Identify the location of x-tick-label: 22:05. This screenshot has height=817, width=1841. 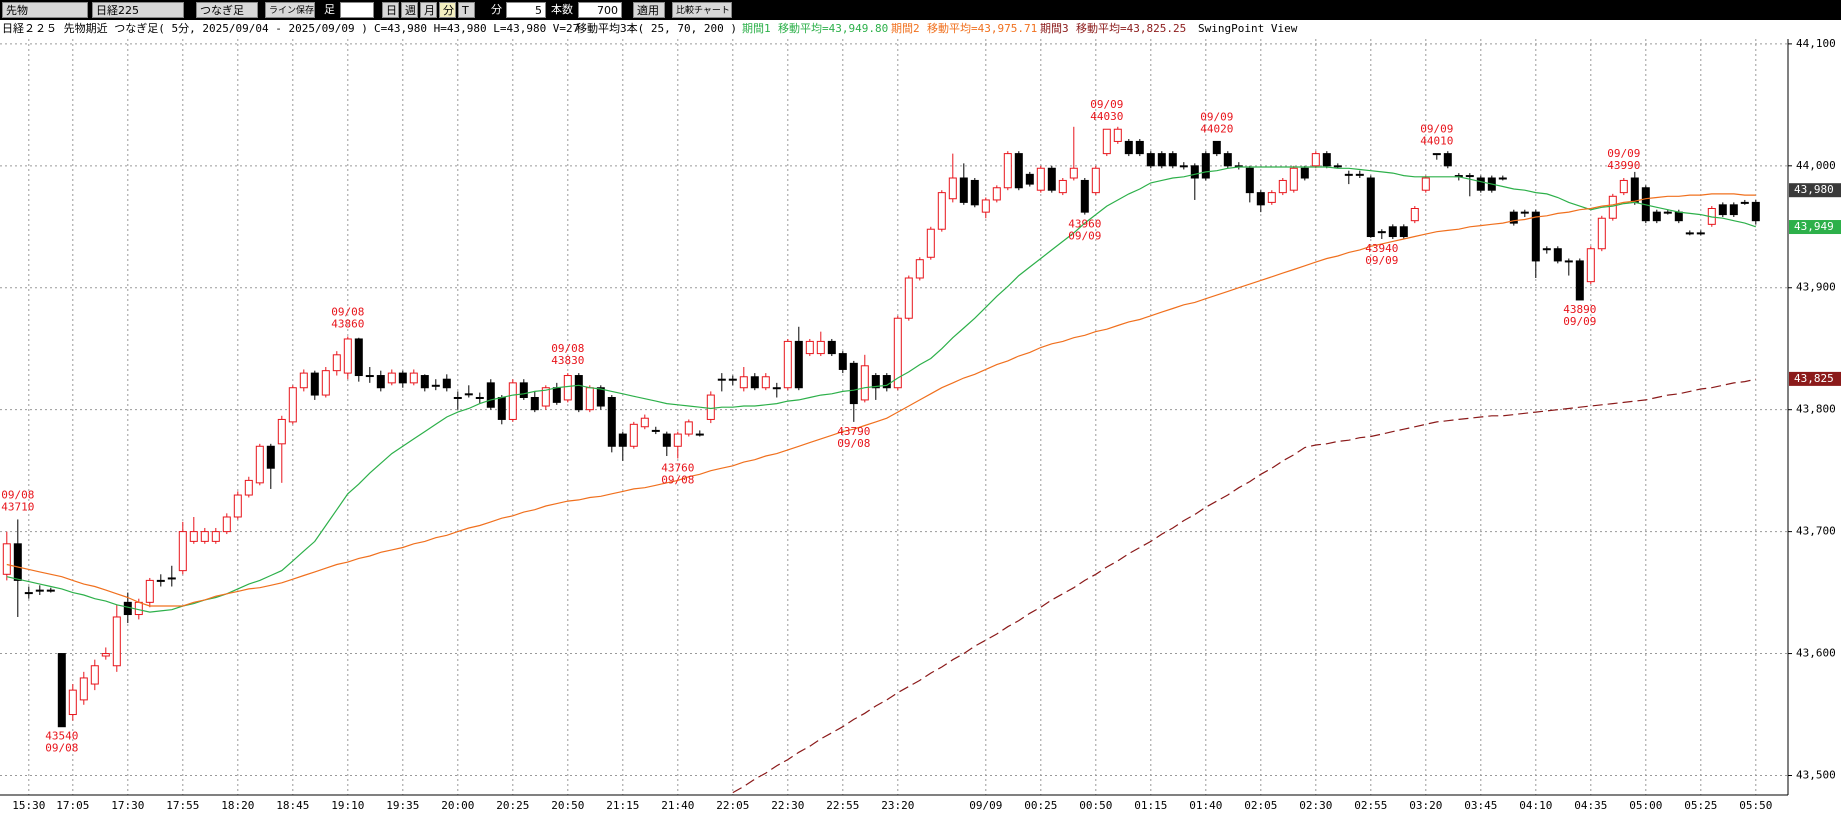
(732, 805).